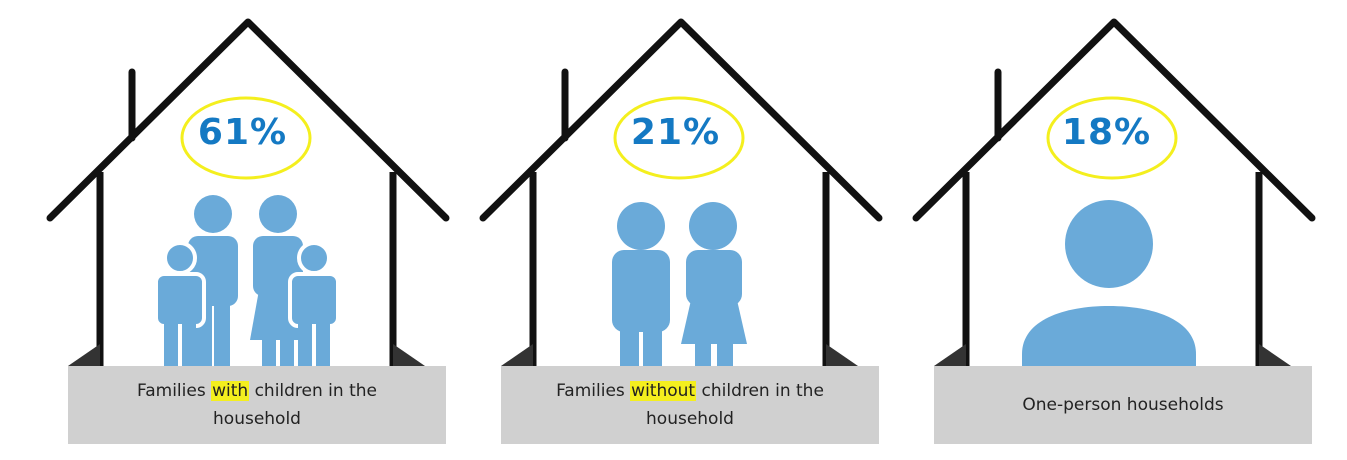 The height and width of the screenshot is (460, 1347). Describe the element at coordinates (242, 132) in the screenshot. I see `percent-value: 61%` at that location.